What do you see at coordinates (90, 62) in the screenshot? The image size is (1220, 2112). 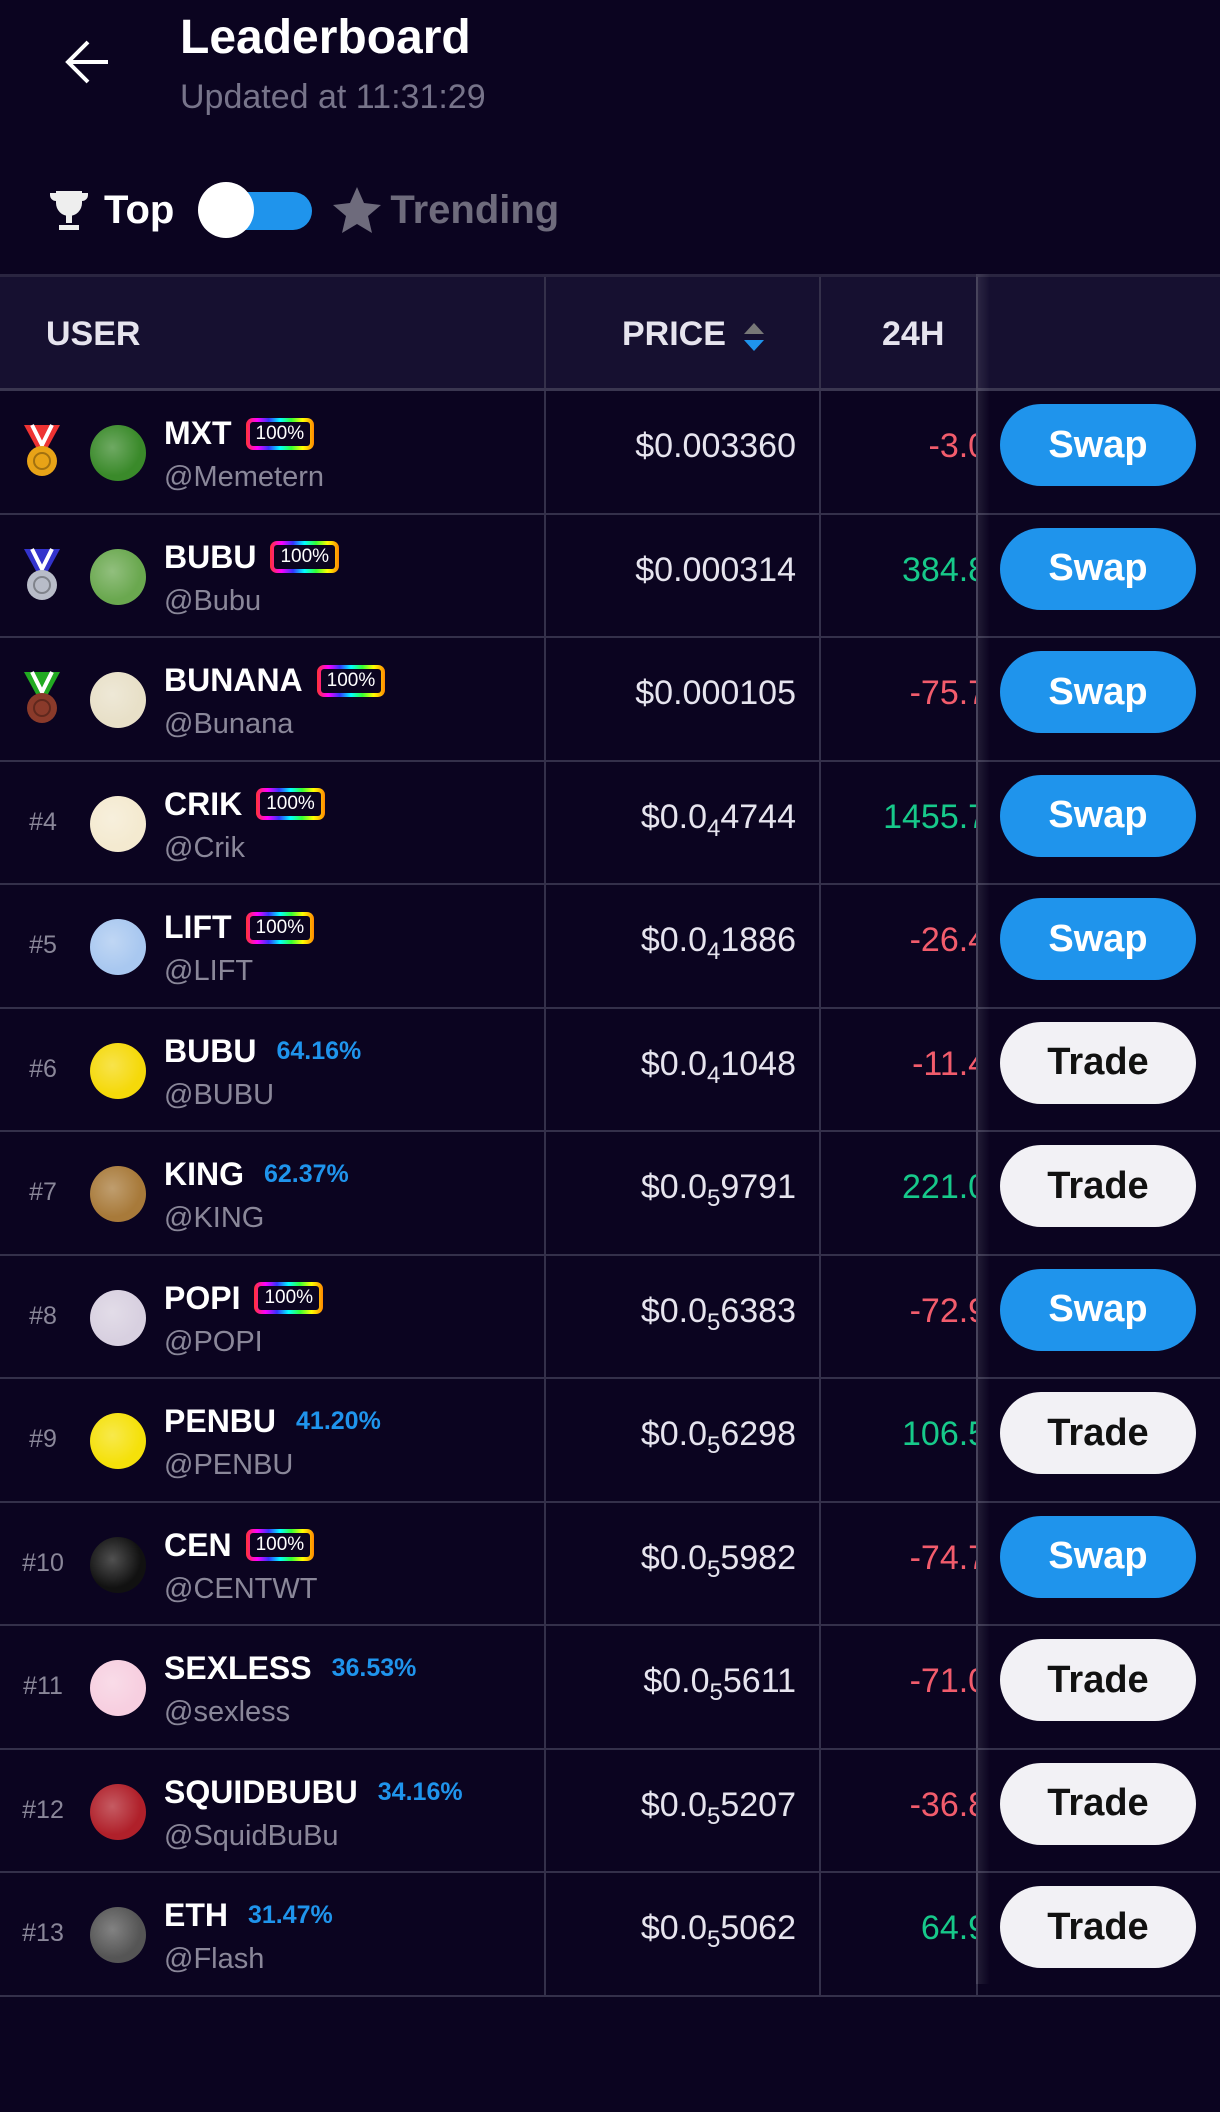 I see `back-arrow-icon` at bounding box center [90, 62].